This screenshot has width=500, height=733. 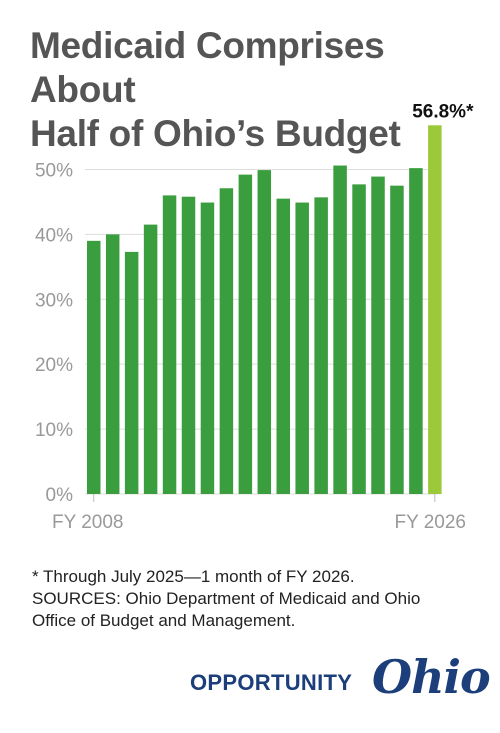 What do you see at coordinates (416, 331) in the screenshot?
I see `bar-fy-2025` at bounding box center [416, 331].